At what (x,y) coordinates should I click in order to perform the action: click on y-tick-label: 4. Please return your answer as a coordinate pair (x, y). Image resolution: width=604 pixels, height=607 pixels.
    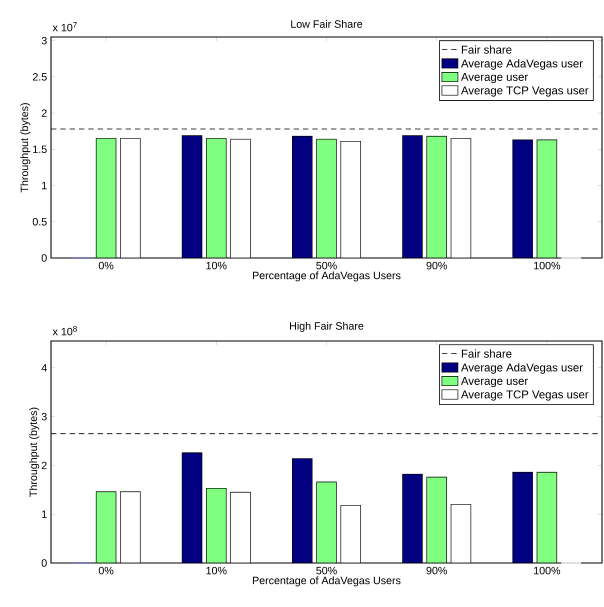
    Looking at the image, I should click on (44, 368).